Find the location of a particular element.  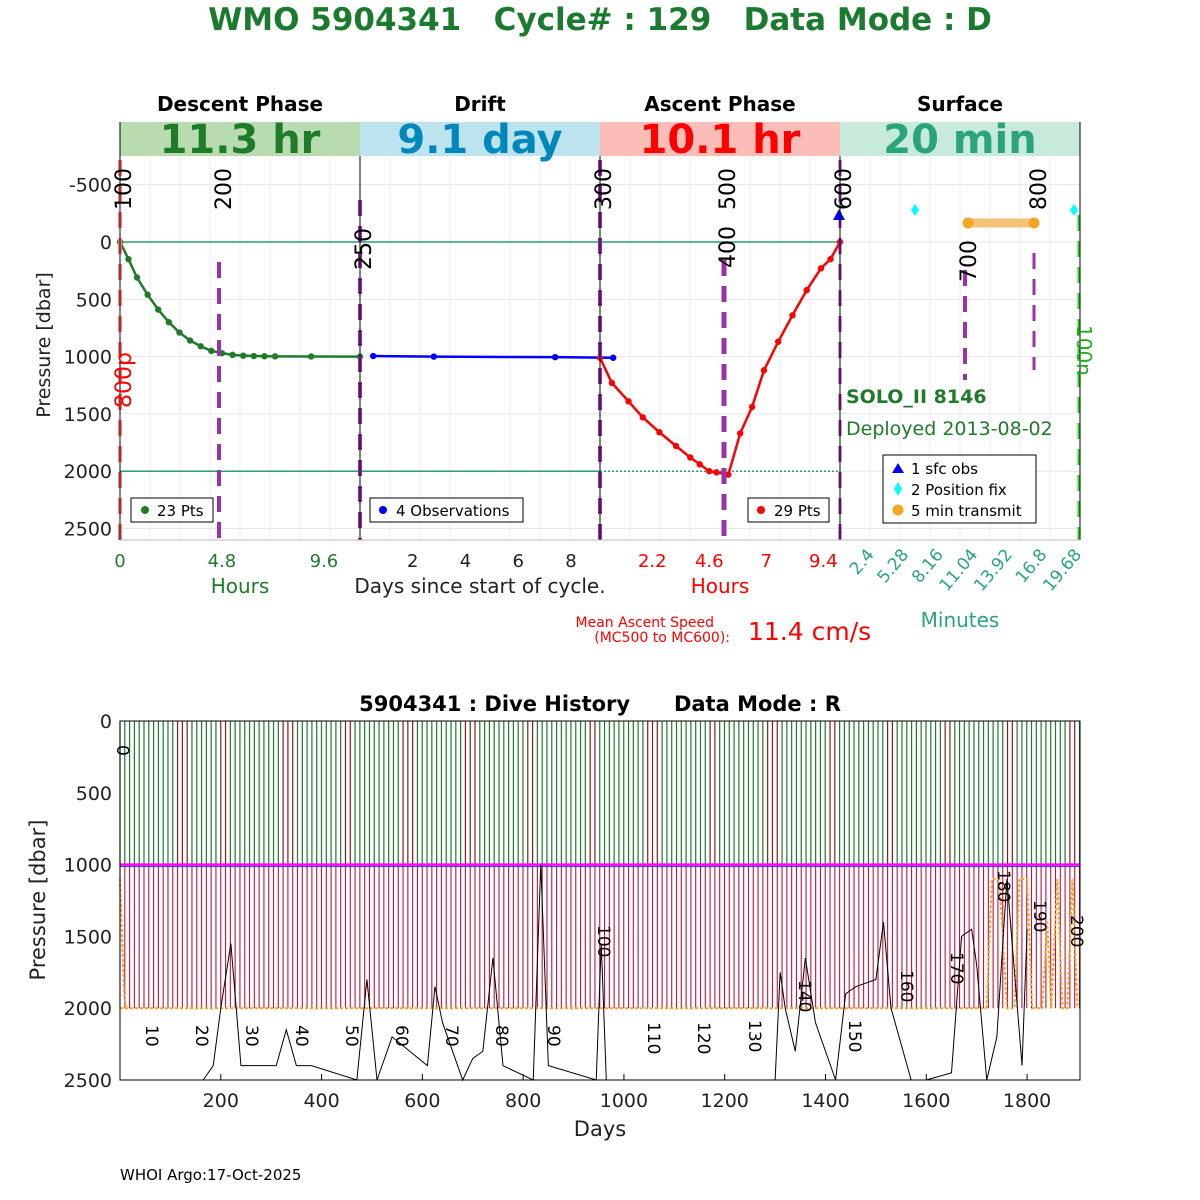

drift-legend-label: 4 Observations is located at coordinates (453, 511).